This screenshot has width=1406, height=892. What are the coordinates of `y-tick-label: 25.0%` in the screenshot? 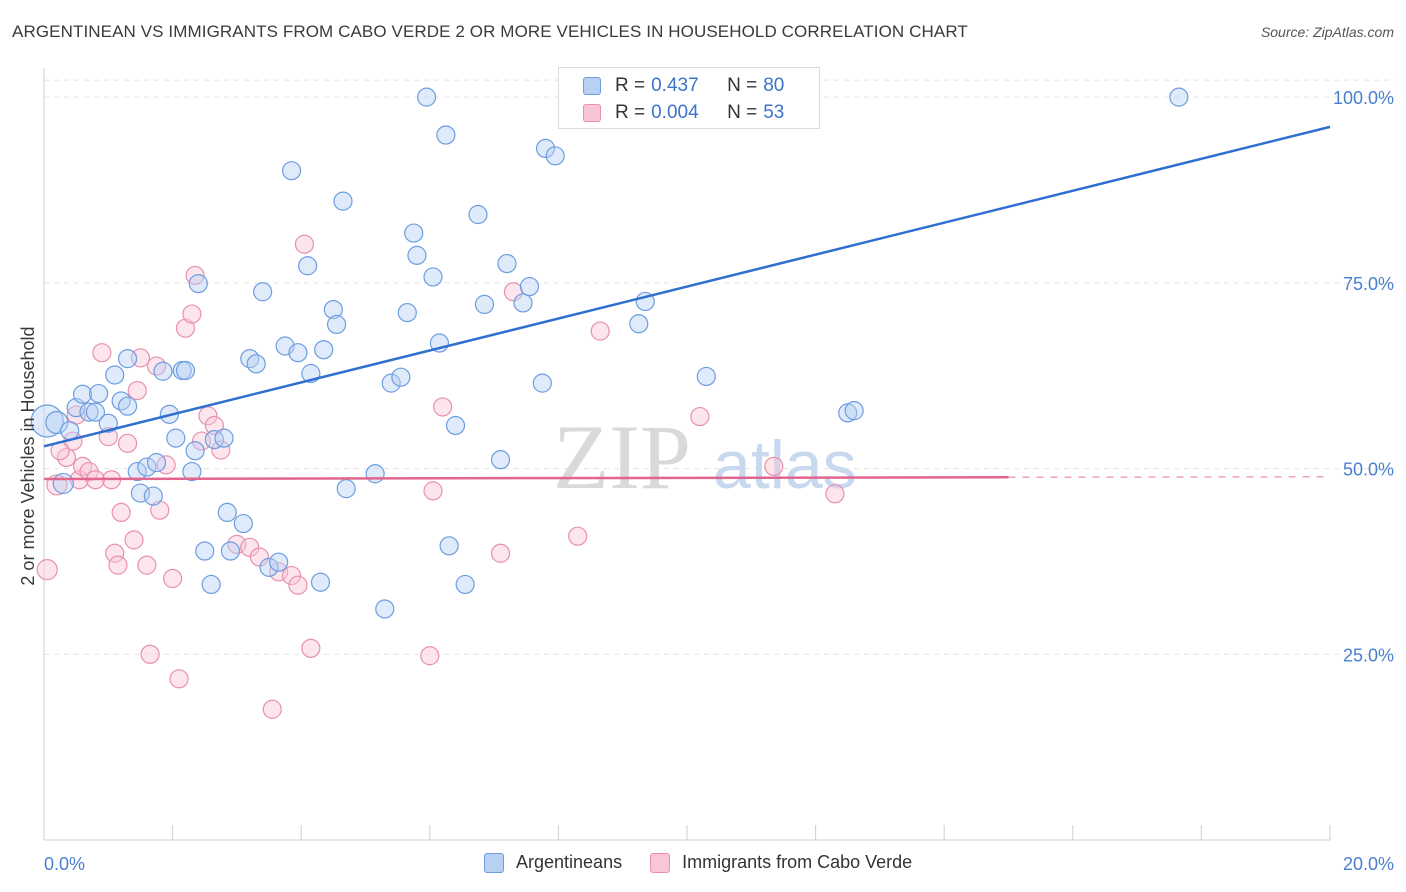 It's located at (1368, 655).